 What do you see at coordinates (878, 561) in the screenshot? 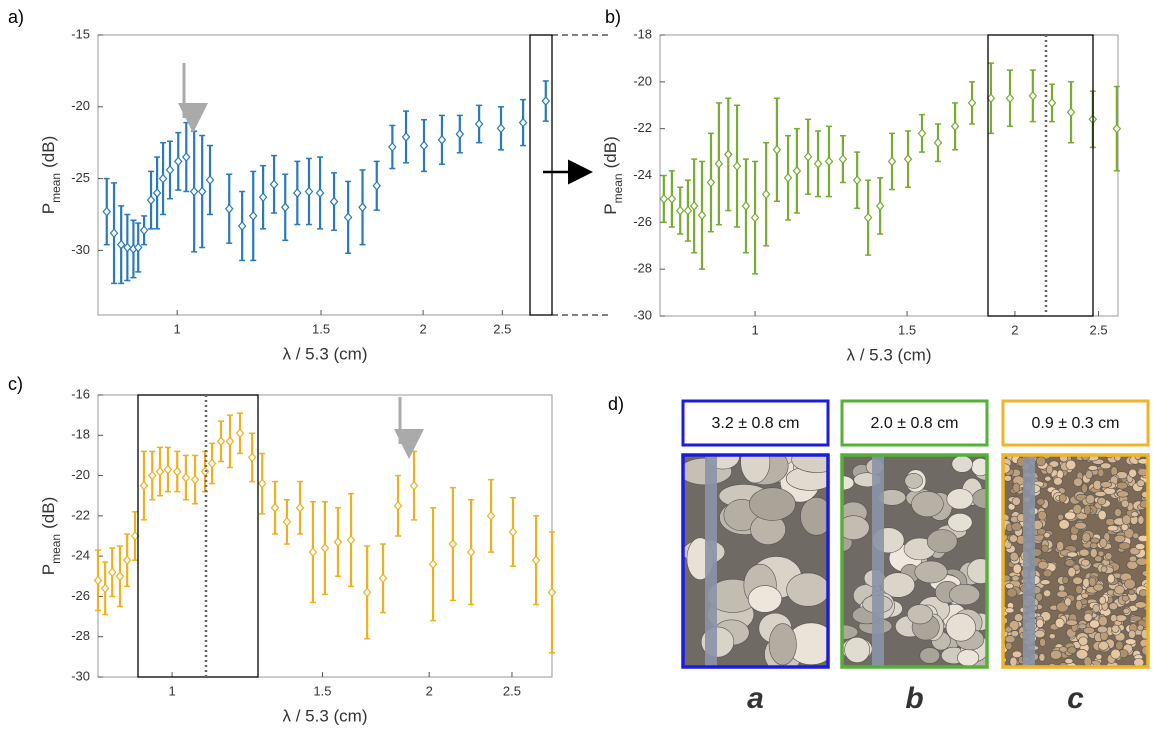
I see `ruler` at bounding box center [878, 561].